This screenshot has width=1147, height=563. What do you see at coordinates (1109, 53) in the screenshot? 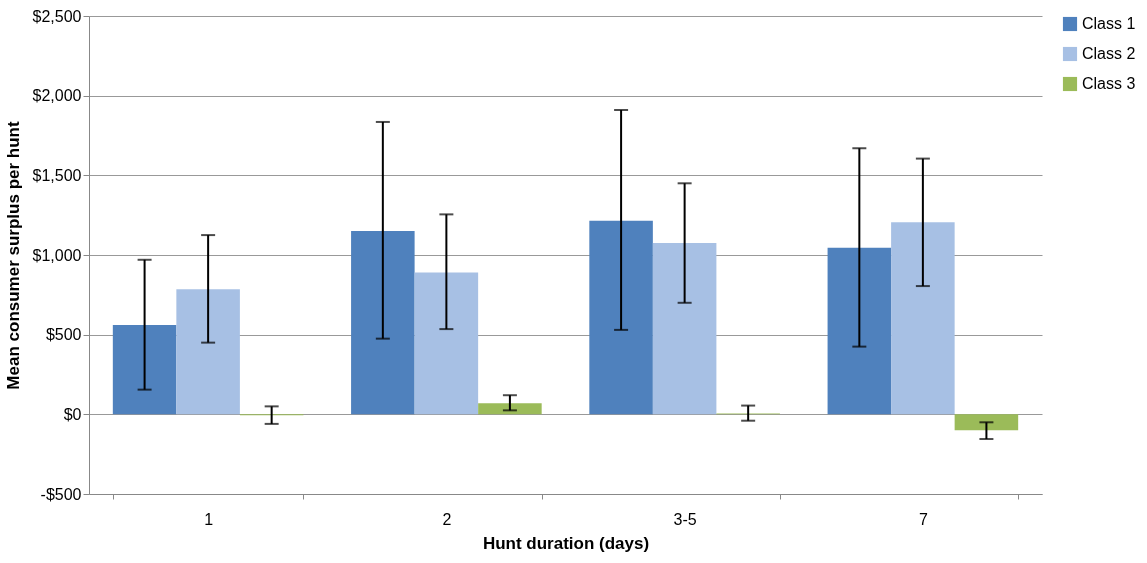
I see `legend-label: Class 2` at bounding box center [1109, 53].